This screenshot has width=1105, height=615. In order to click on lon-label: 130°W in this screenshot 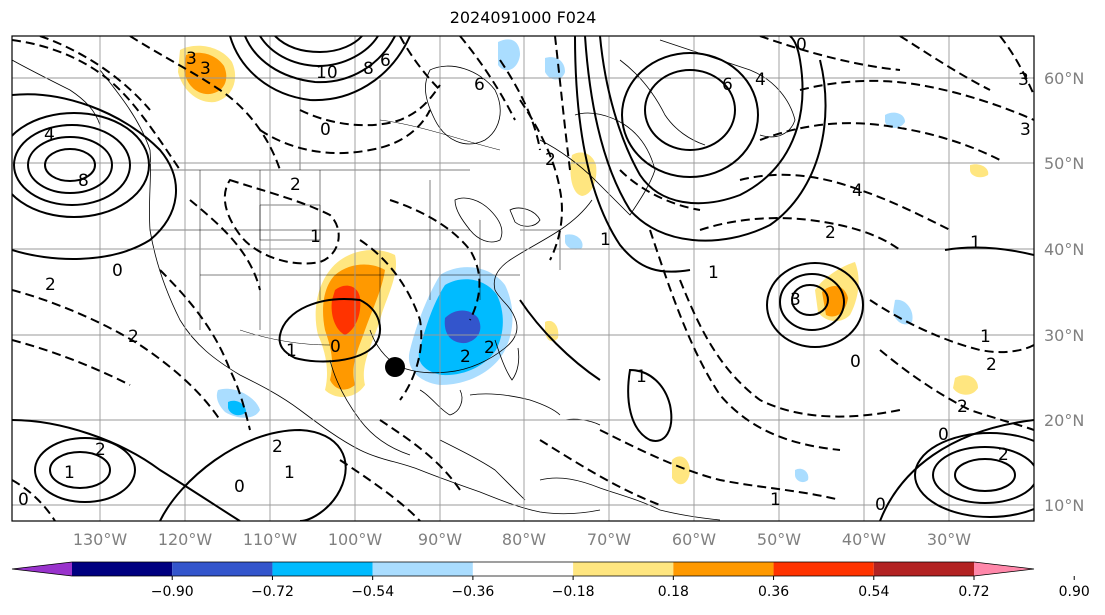, I will do `click(100, 539)`.